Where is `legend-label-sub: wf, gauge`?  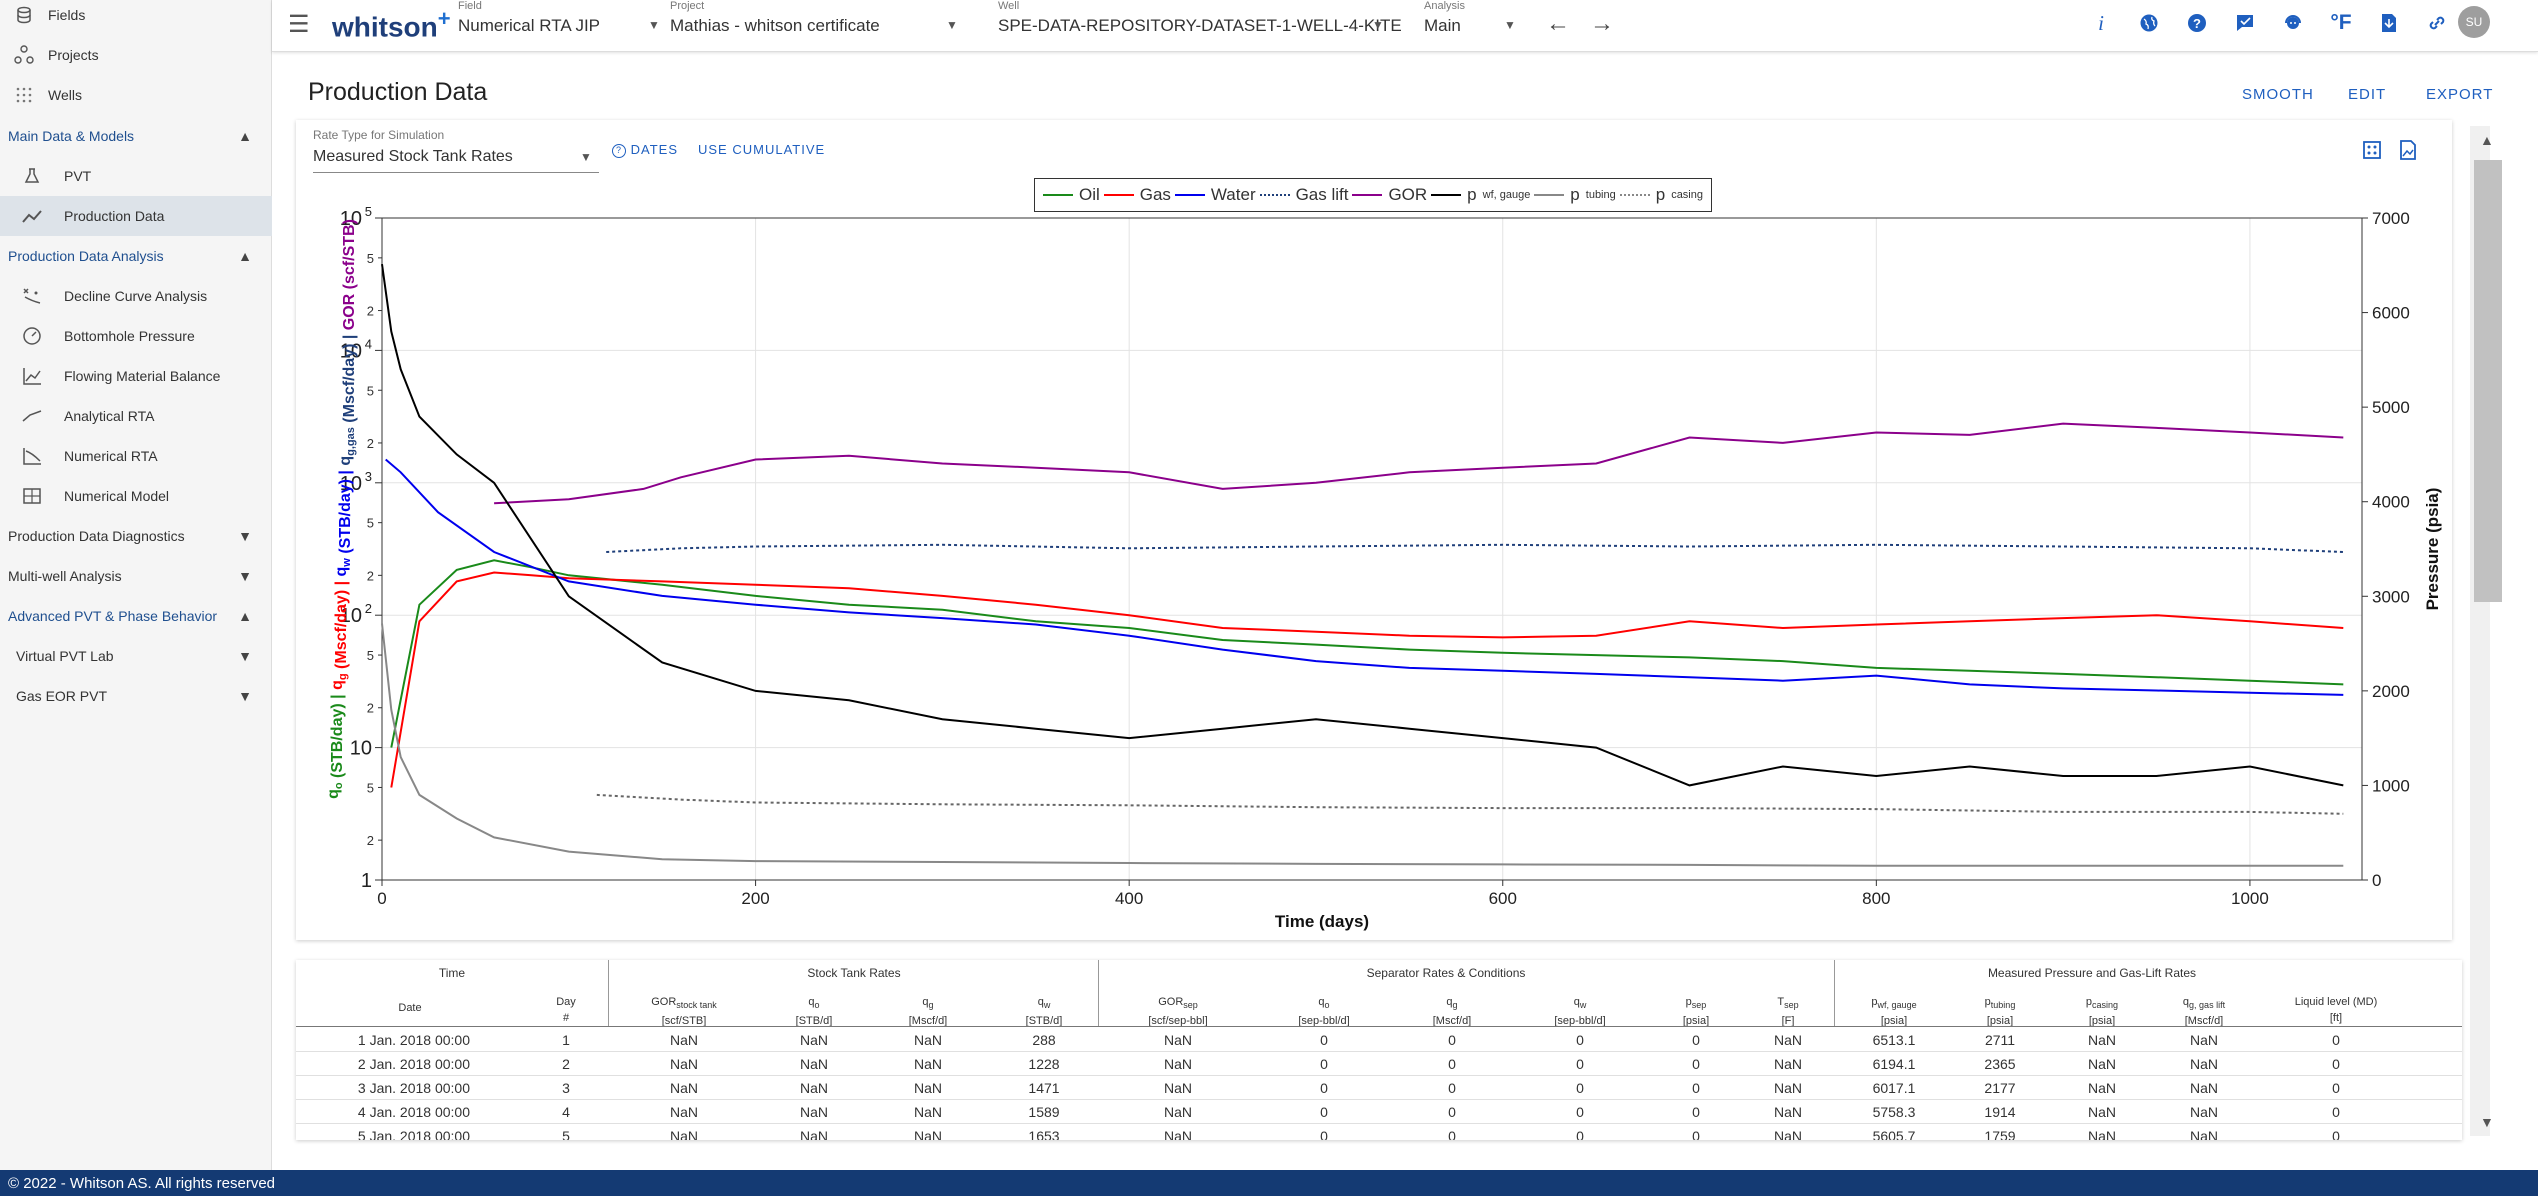 legend-label-sub: wf, gauge is located at coordinates (1506, 195).